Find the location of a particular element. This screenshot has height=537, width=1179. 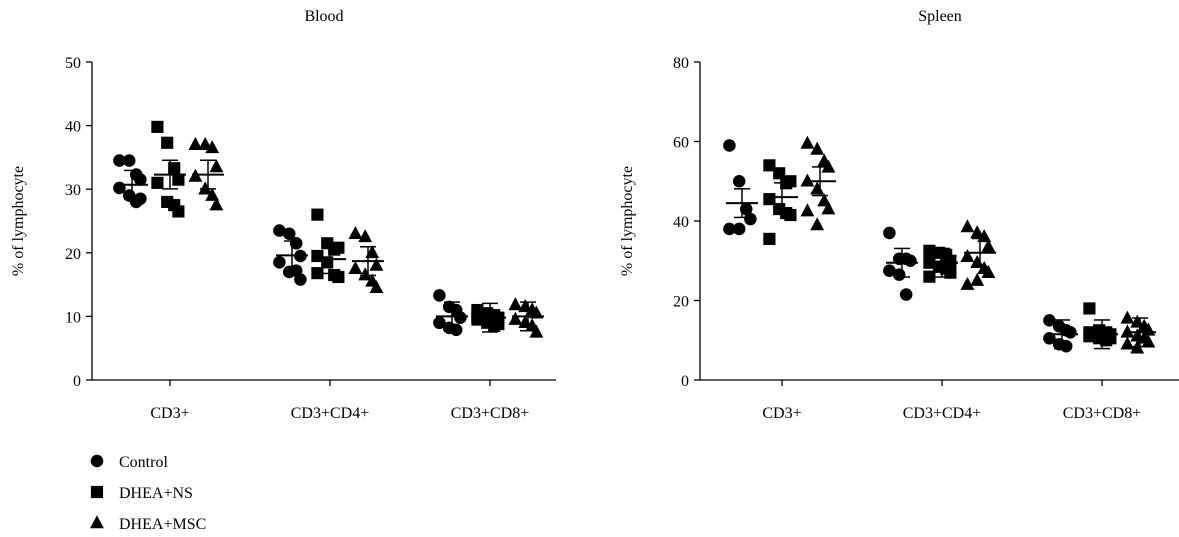

legend: Control DHEA+NS DHEA+MSC is located at coordinates (148, 493).